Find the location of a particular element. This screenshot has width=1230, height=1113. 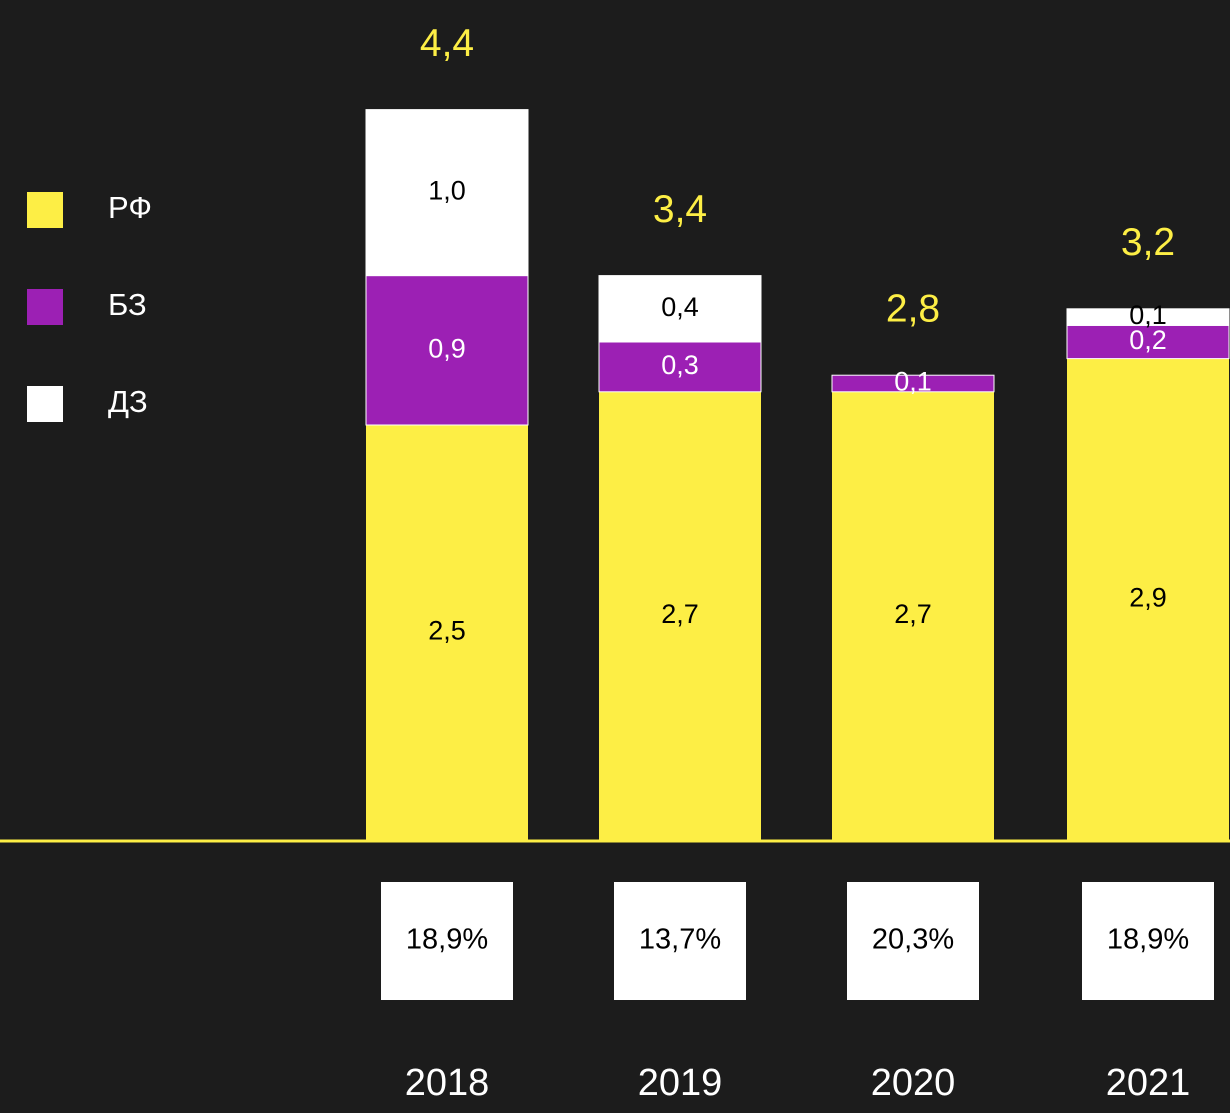

data-label: 0,4 is located at coordinates (680, 307).